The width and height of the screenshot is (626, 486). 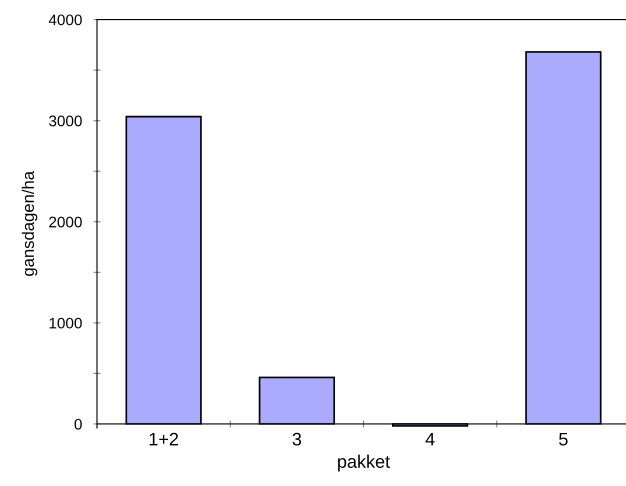 I want to click on x-tick-label: 3, so click(x=297, y=439).